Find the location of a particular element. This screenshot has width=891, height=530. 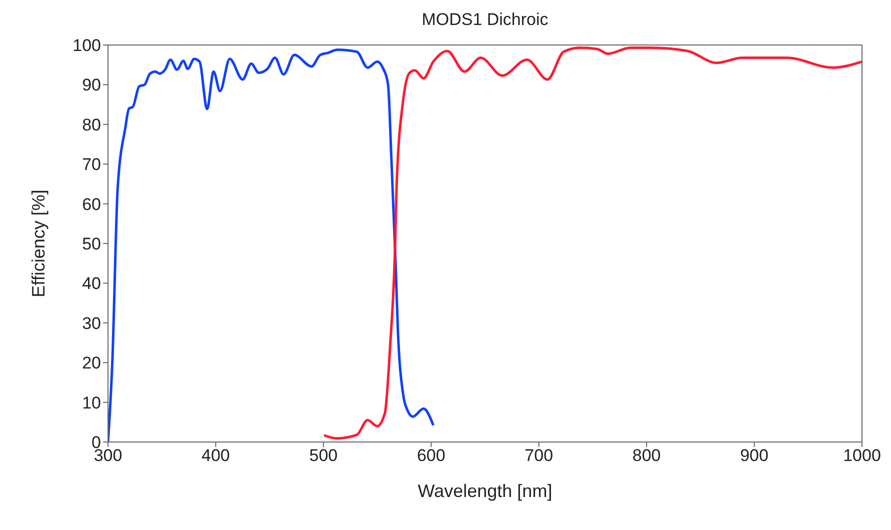

x-tick-label: 800 is located at coordinates (646, 456).